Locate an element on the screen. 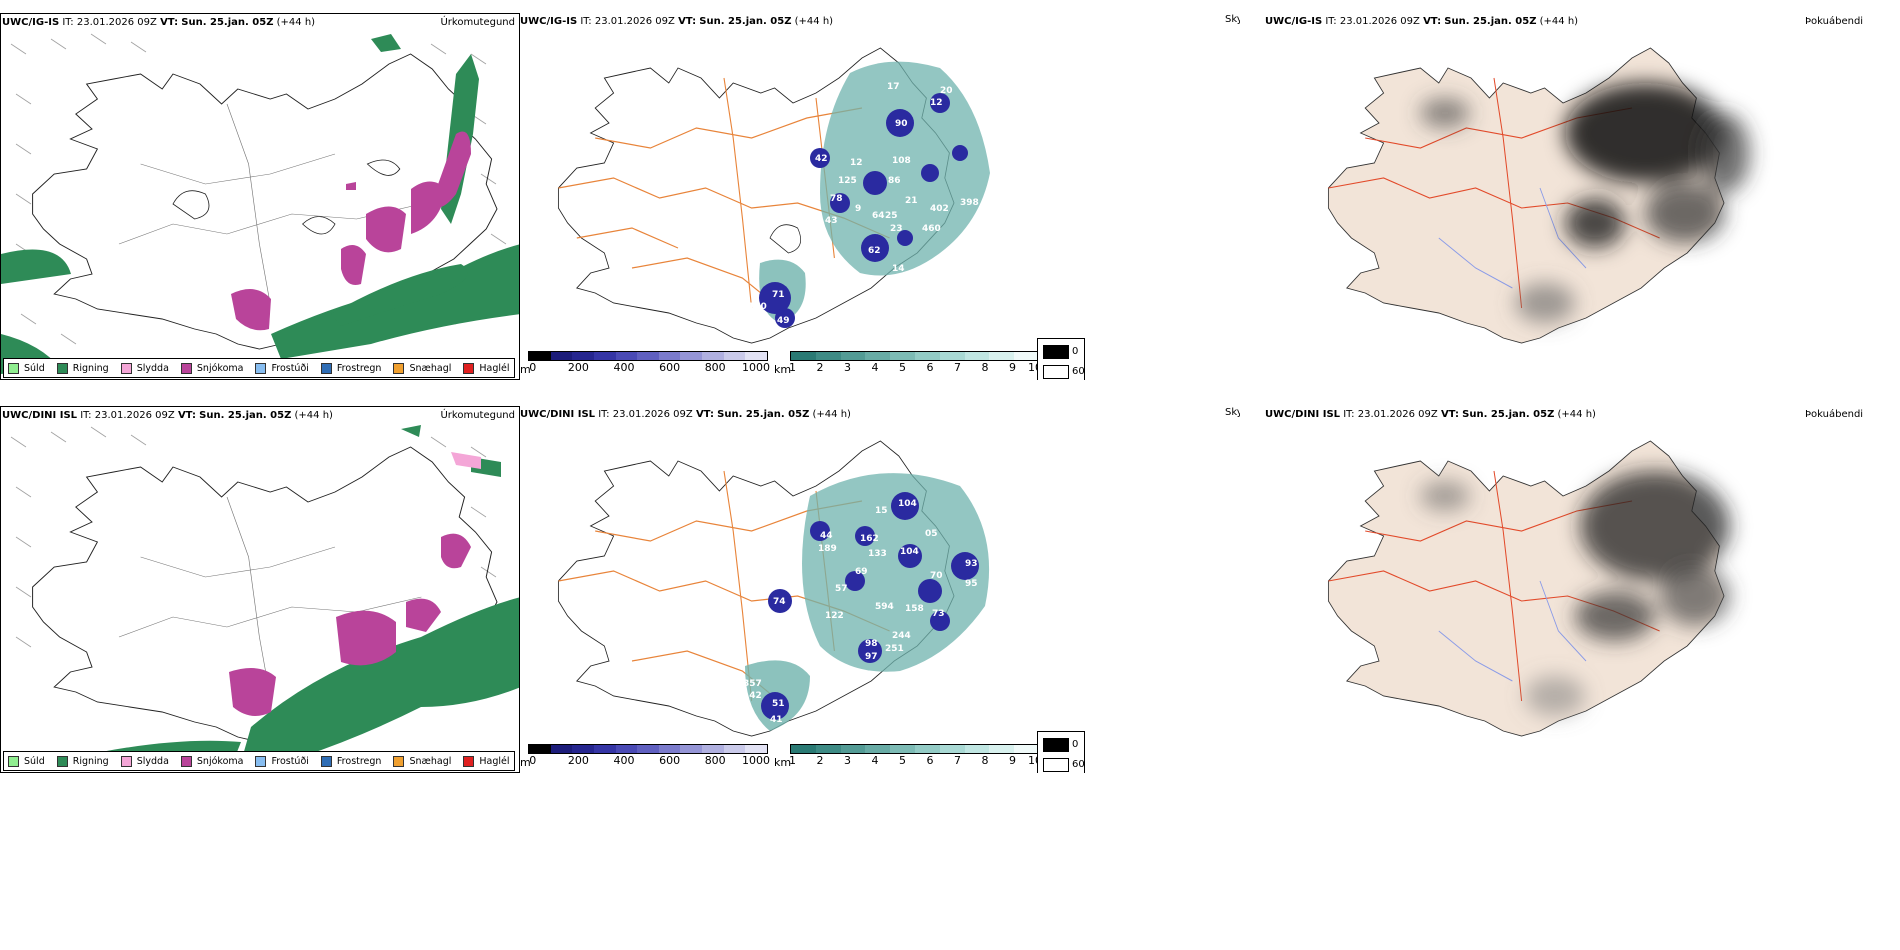 Image resolution: width=1900 pixels, height=950 pixels. vis-label: 74 is located at coordinates (779, 602).